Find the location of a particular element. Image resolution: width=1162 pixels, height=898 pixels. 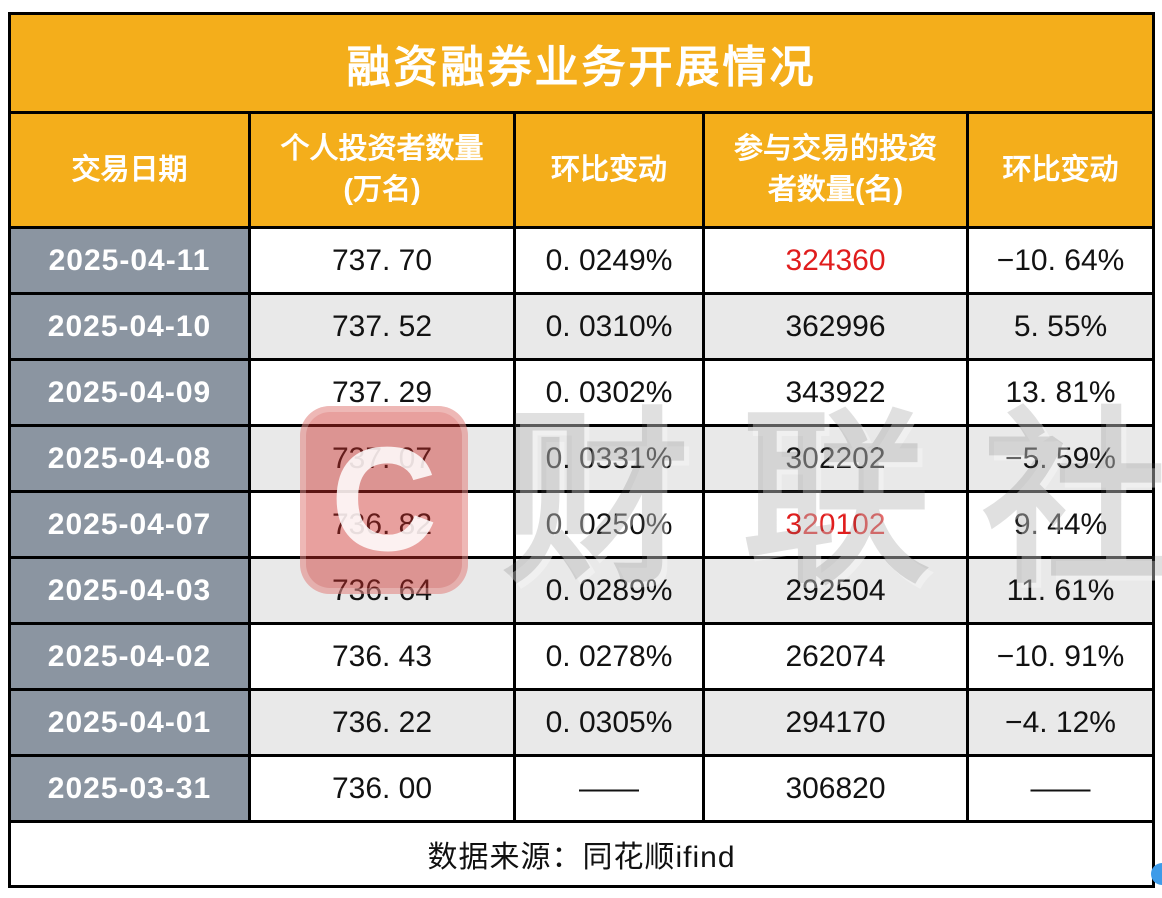

investor-count-cell: 737. 52 is located at coordinates (382, 326).